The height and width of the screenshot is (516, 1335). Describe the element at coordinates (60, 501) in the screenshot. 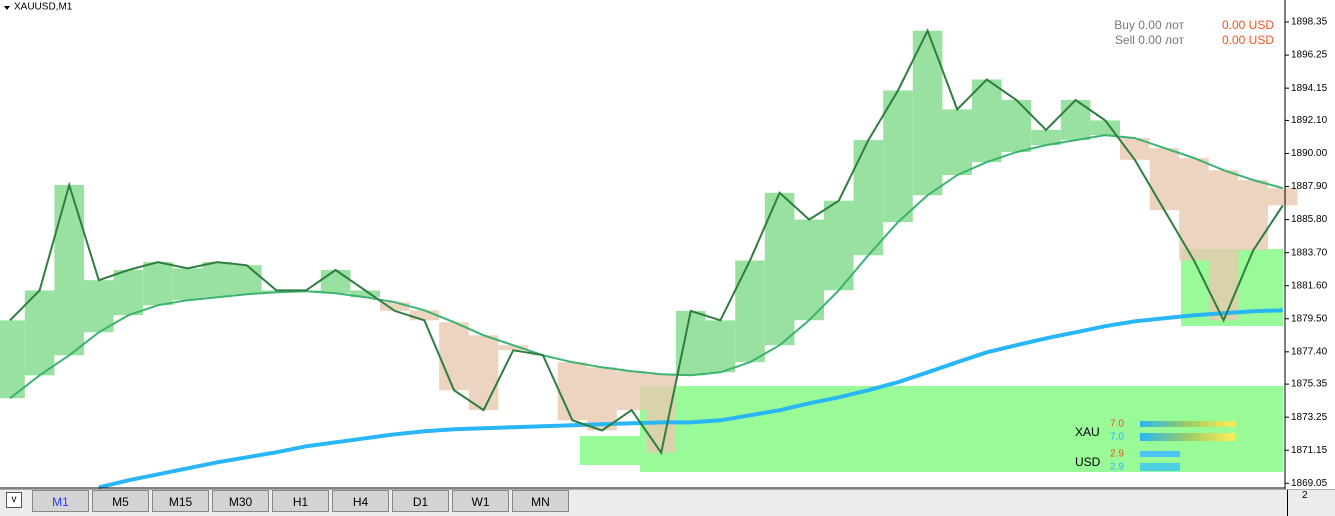

I see `timeframe-button: M1` at that location.